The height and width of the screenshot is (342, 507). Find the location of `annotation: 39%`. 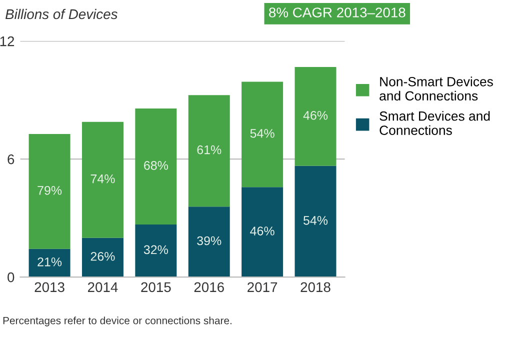

annotation: 39% is located at coordinates (209, 241).